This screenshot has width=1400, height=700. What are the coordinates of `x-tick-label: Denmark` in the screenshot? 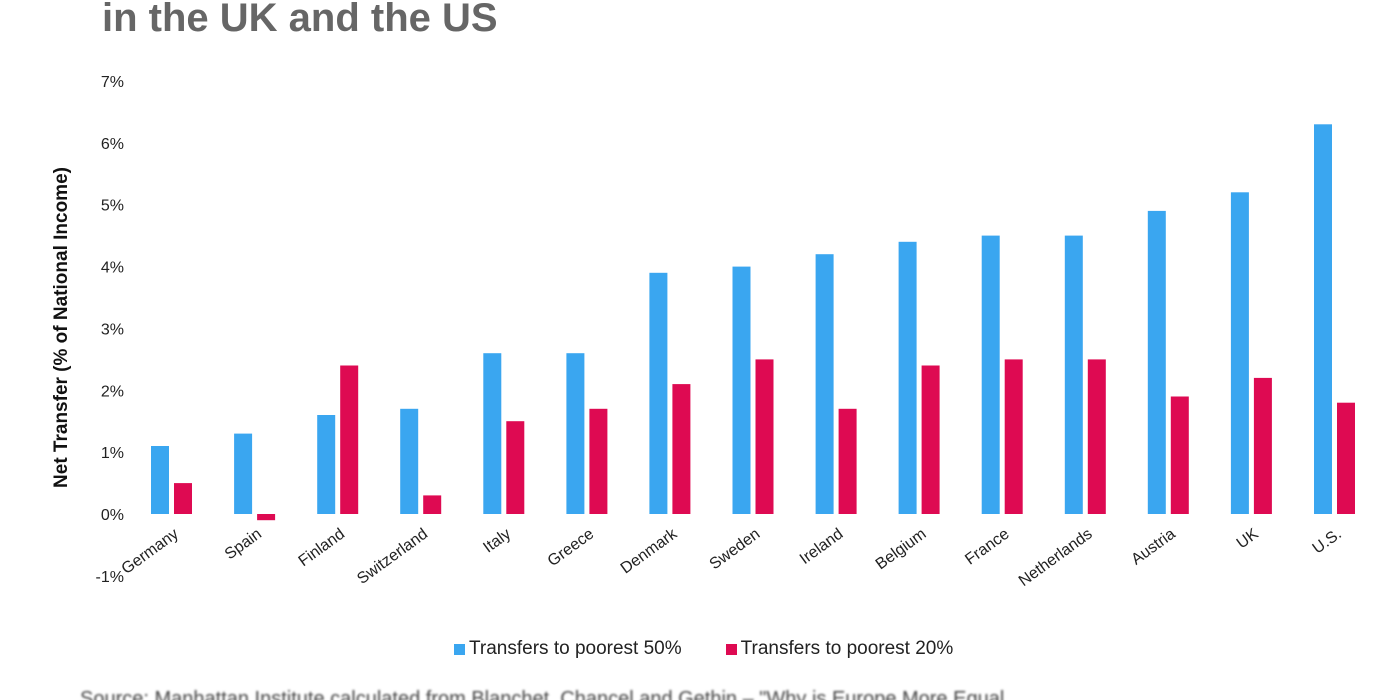 It's located at (649, 551).